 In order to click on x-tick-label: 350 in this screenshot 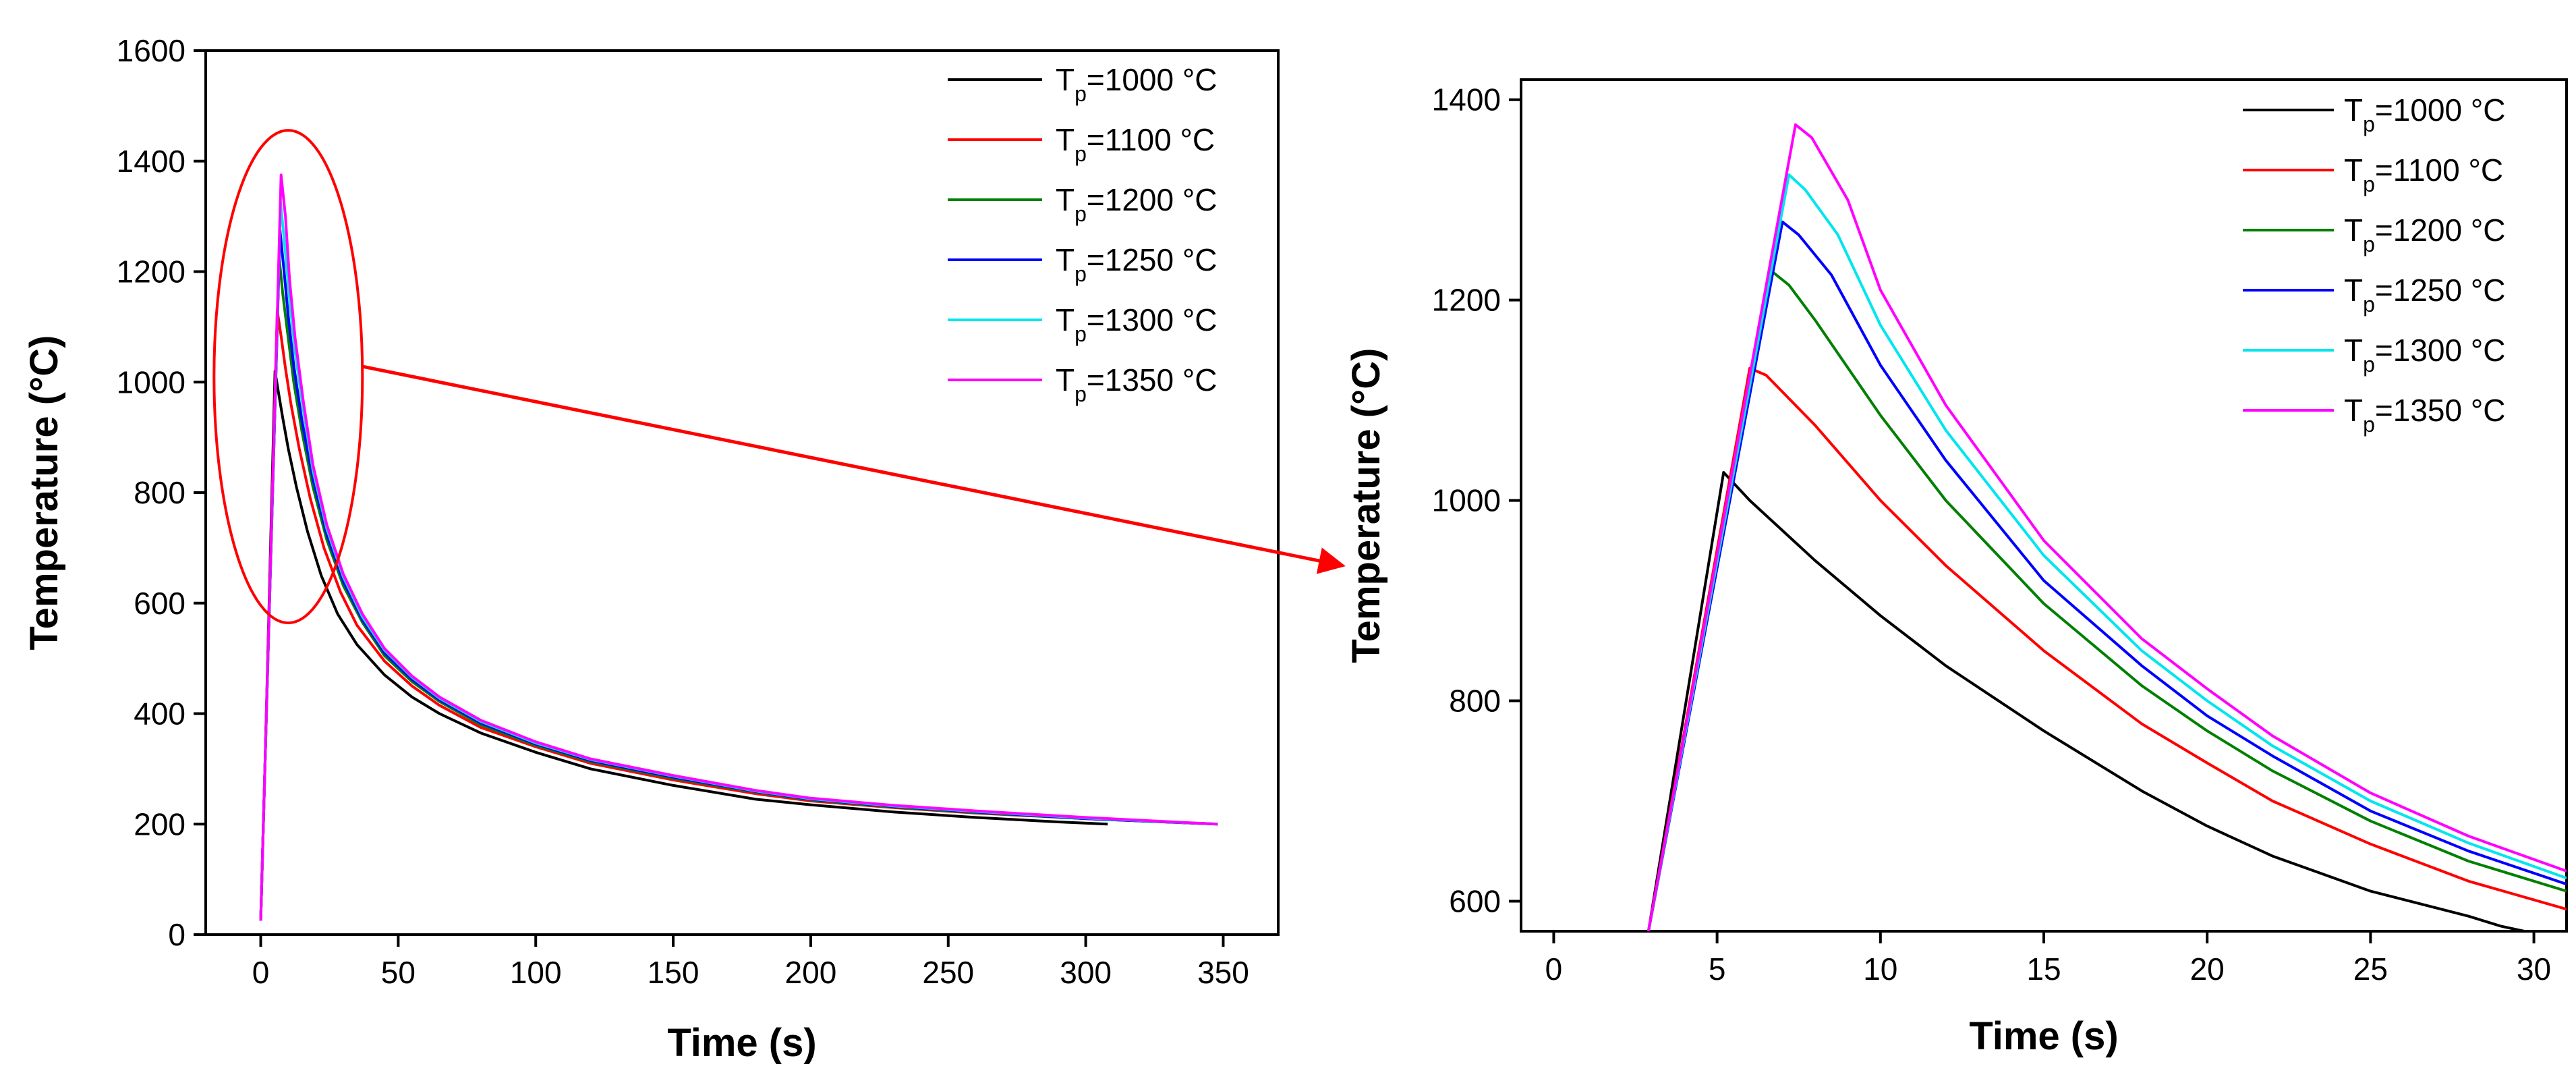, I will do `click(1223, 973)`.